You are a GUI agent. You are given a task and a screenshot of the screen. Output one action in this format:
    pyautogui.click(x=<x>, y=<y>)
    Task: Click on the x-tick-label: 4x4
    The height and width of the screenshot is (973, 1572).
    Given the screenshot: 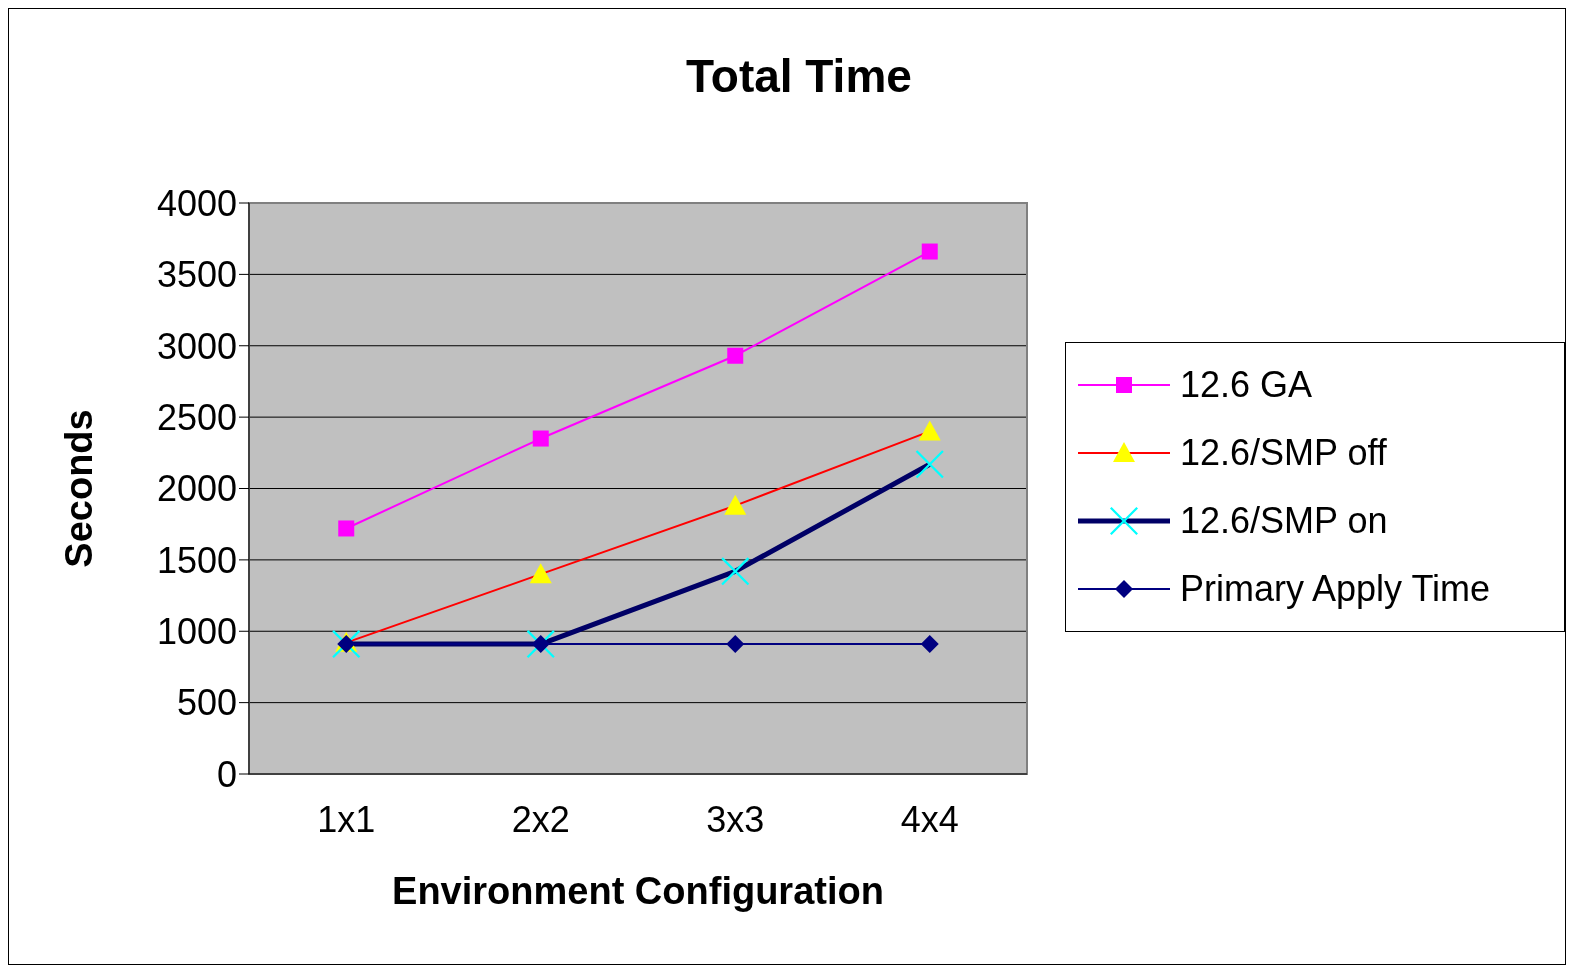 What is the action you would take?
    pyautogui.click(x=929, y=819)
    